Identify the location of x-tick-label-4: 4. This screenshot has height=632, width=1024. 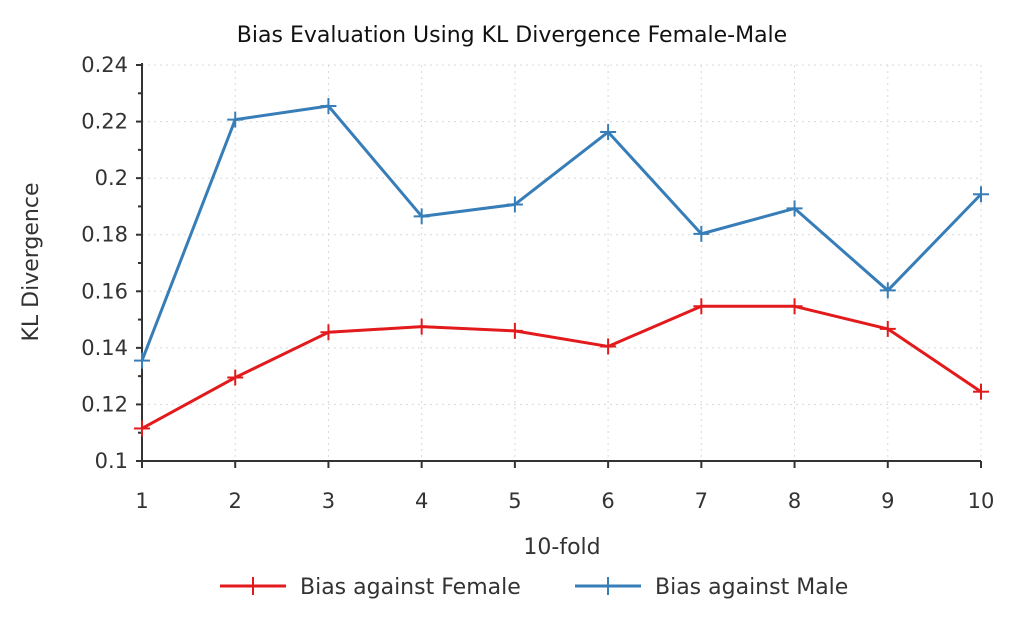
(421, 501).